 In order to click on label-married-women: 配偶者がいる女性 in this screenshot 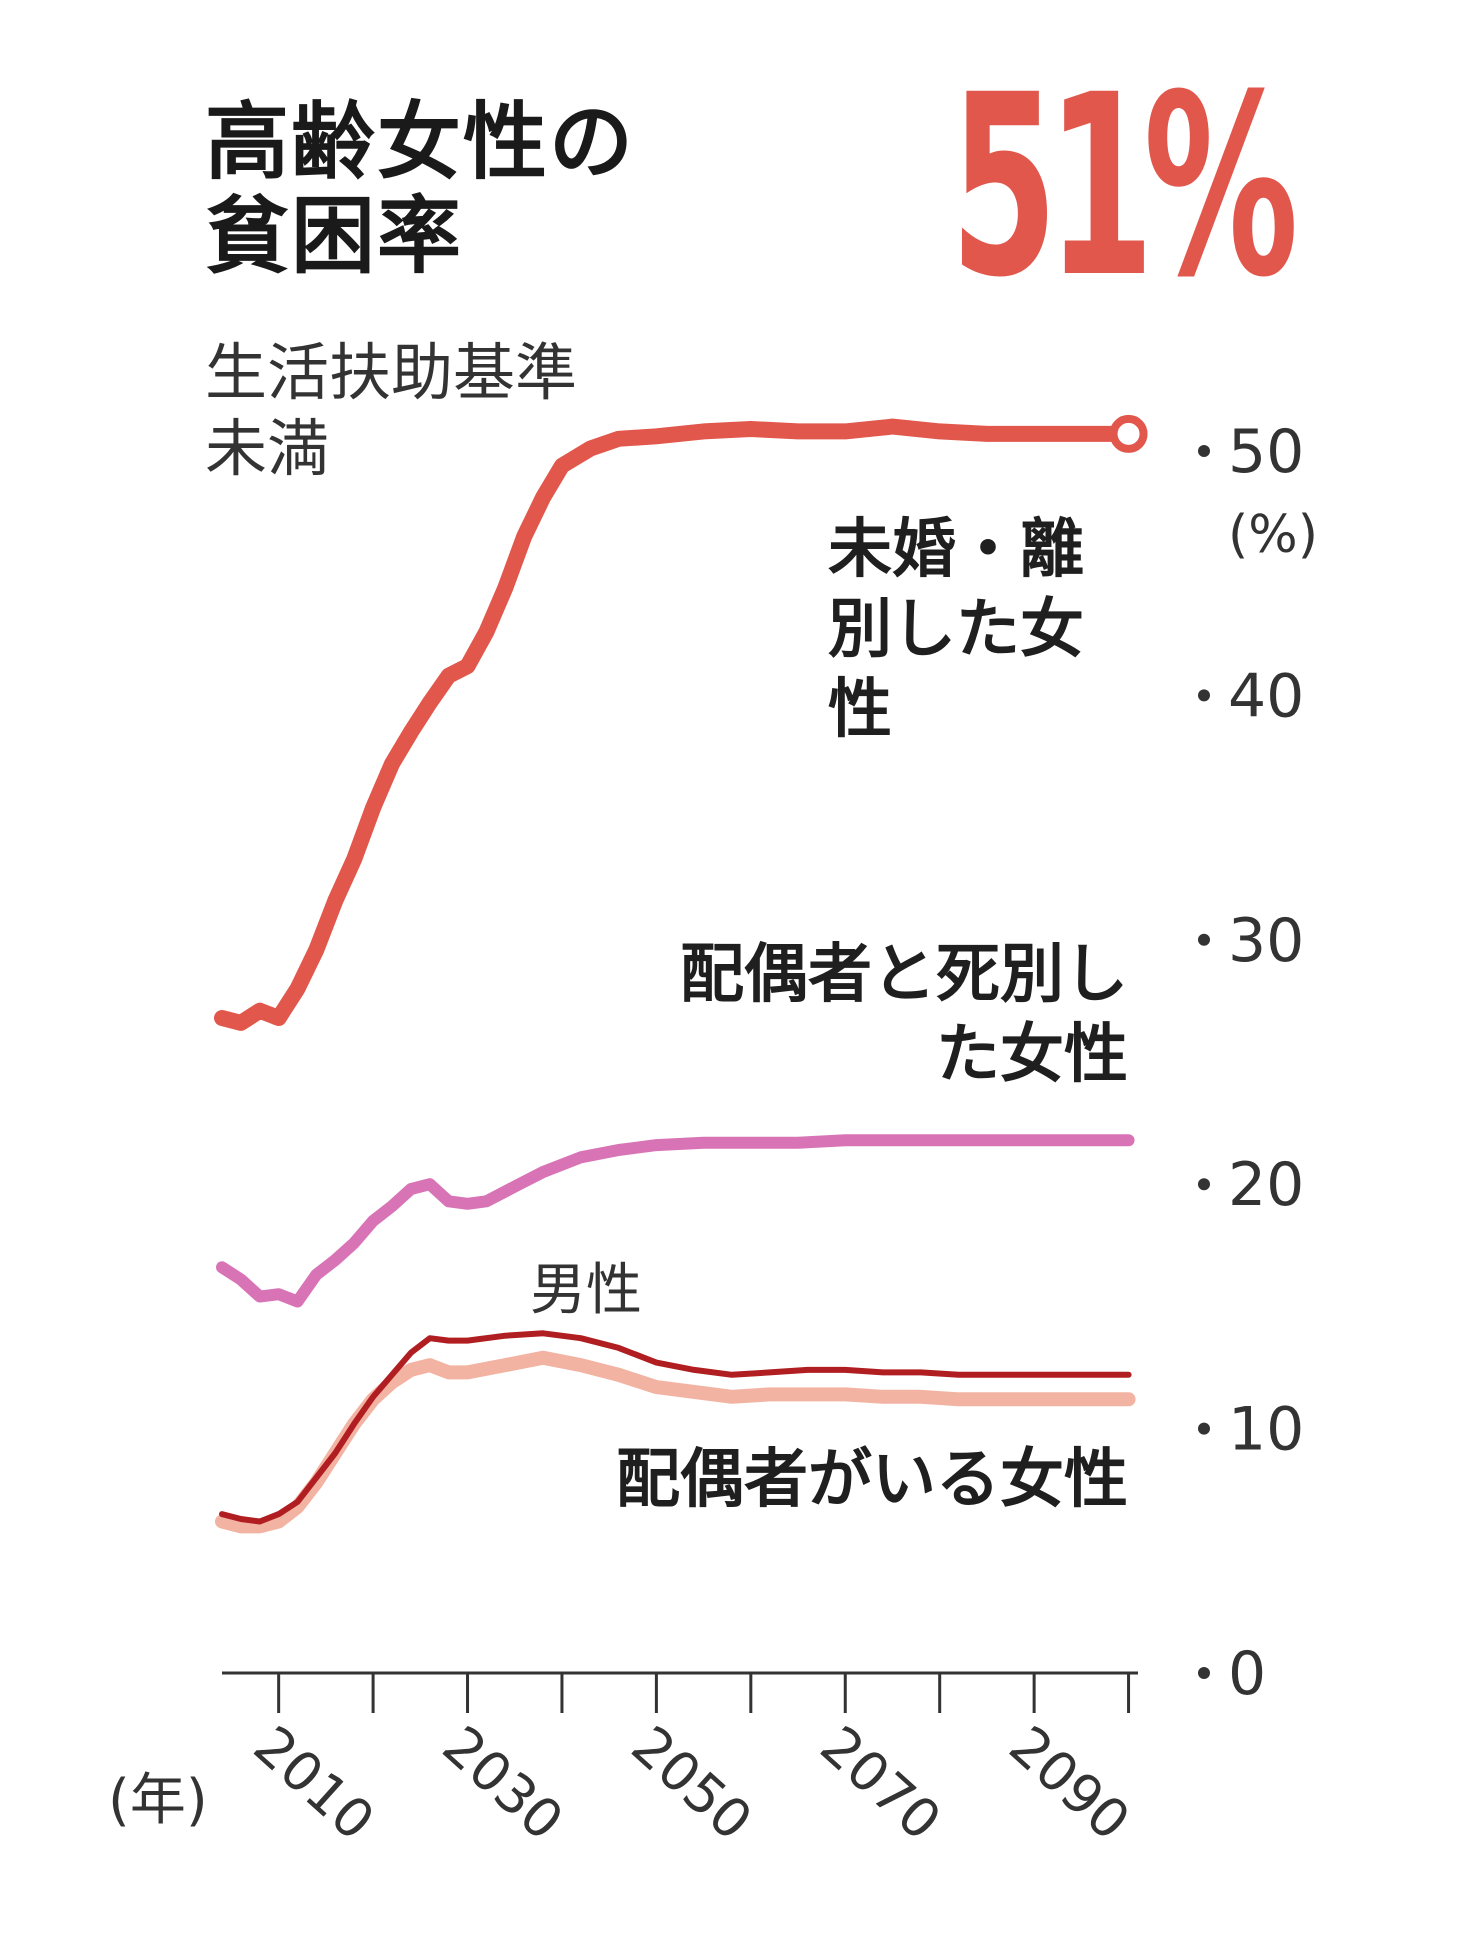, I will do `click(872, 1480)`.